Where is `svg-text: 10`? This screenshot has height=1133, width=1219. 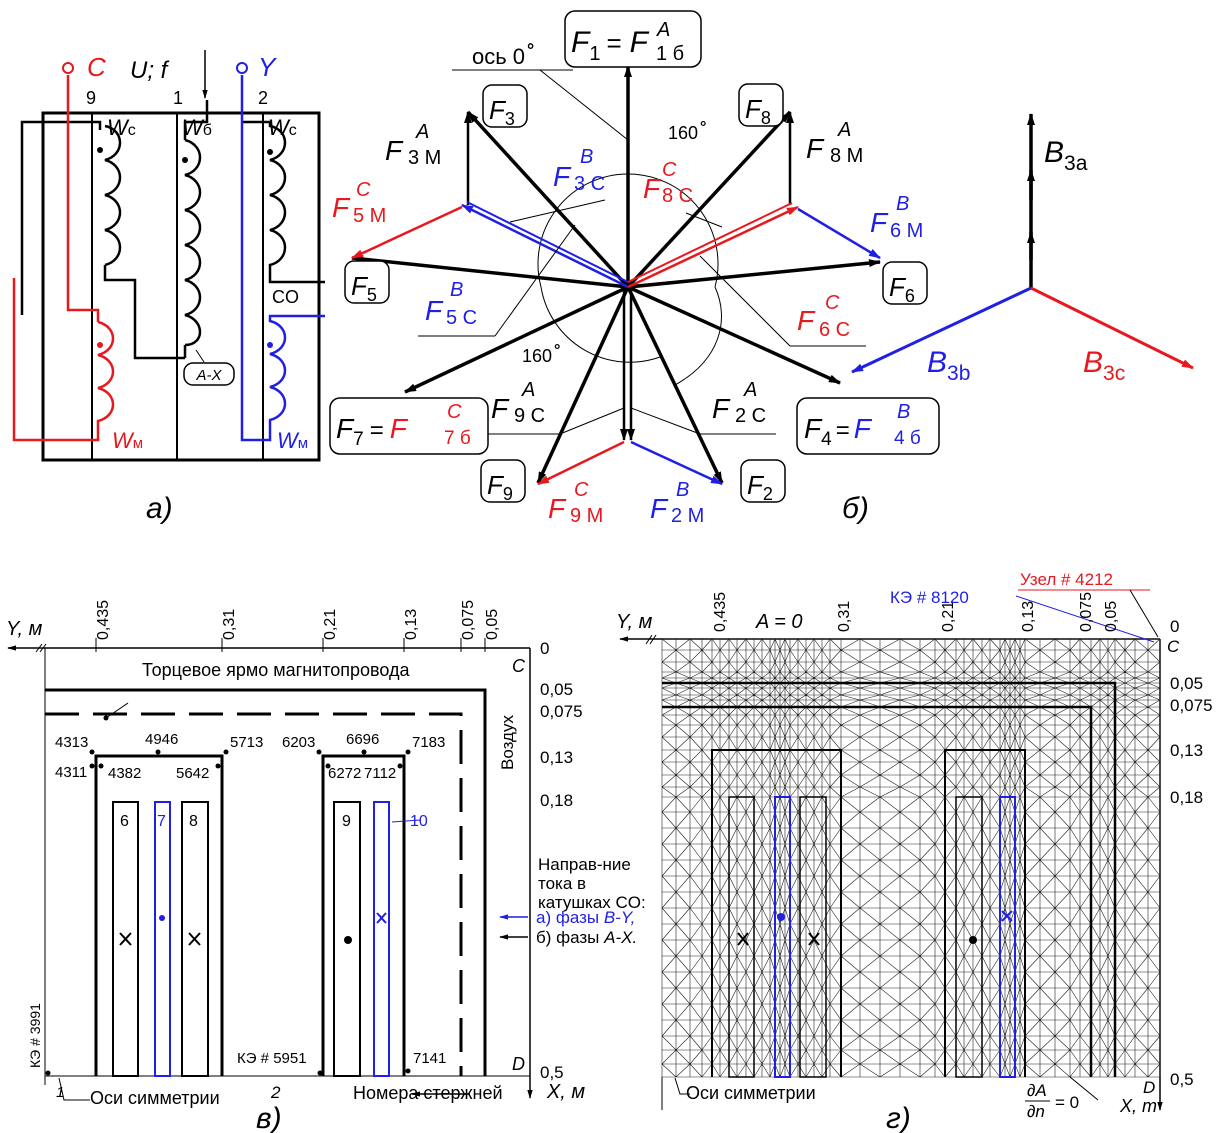 svg-text: 10 is located at coordinates (419, 821).